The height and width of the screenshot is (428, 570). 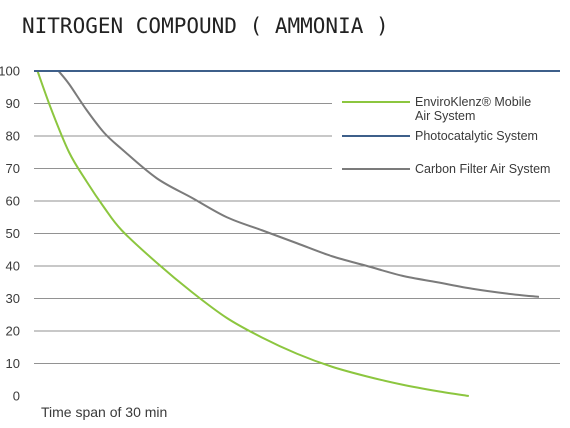 What do you see at coordinates (13, 363) in the screenshot?
I see `y-tick-label: 10` at bounding box center [13, 363].